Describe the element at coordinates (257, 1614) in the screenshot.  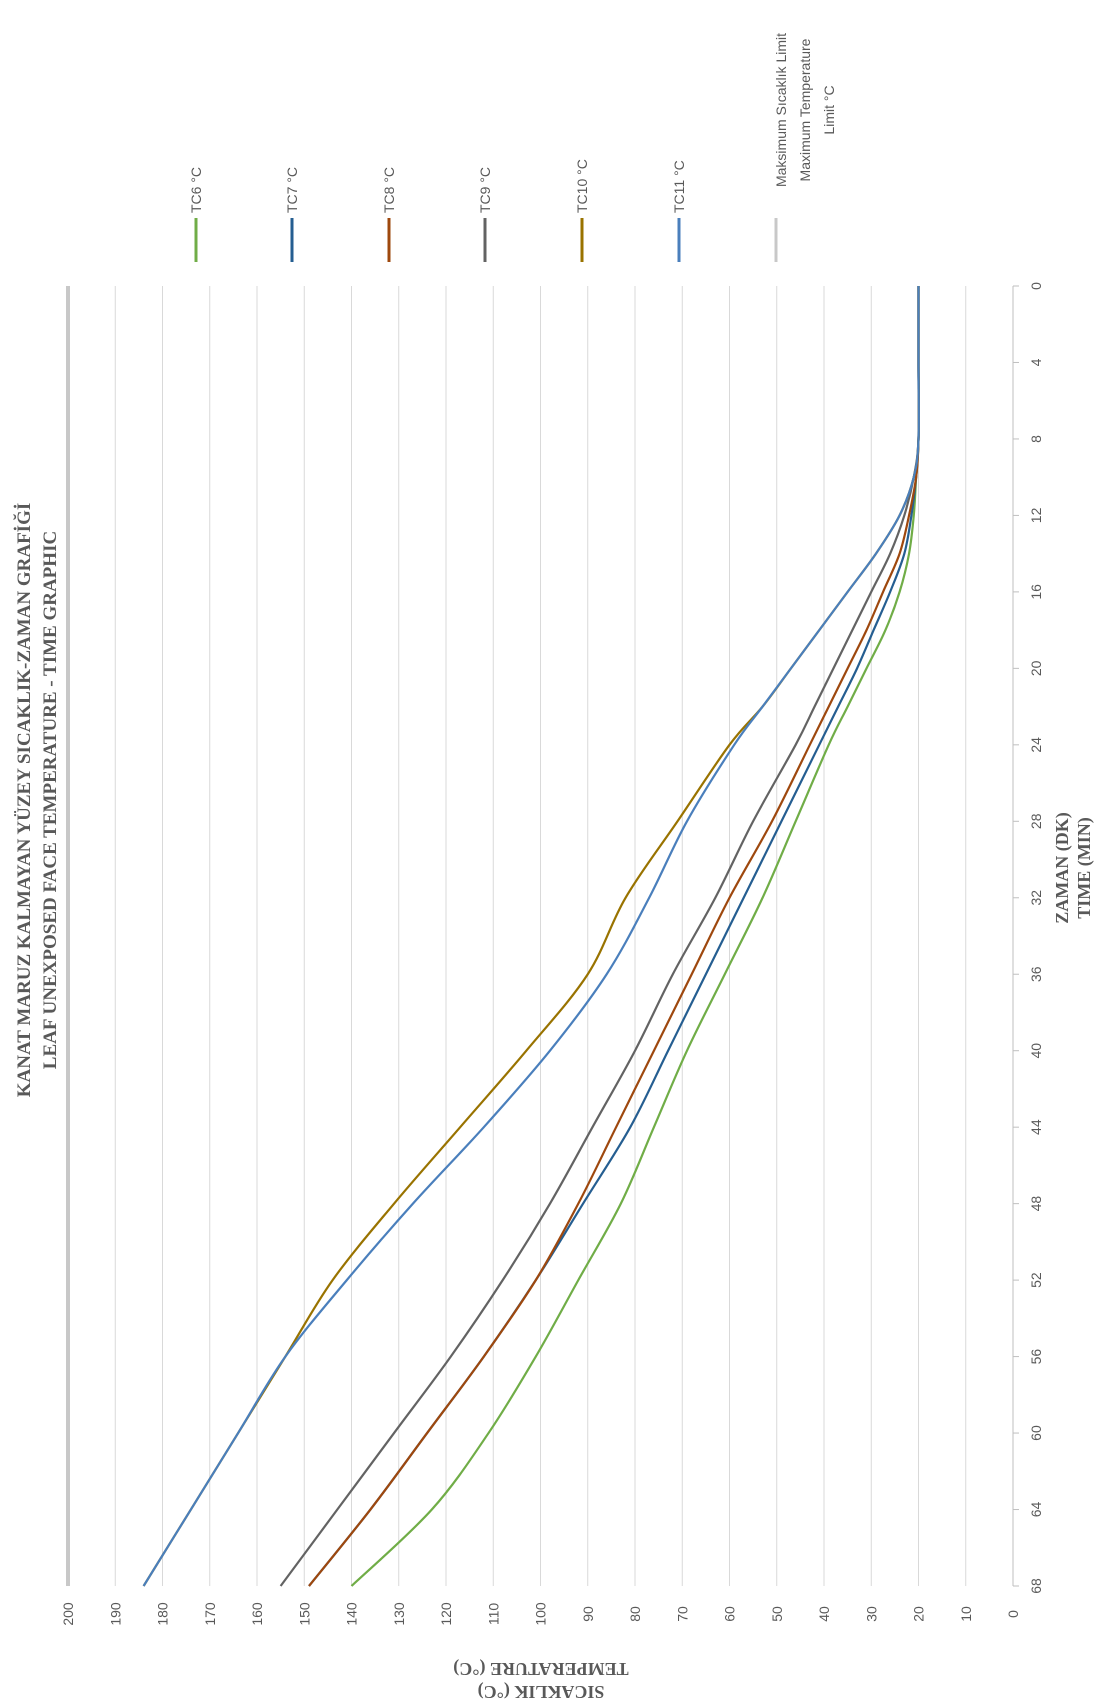
I see `y-tick-label: 160` at that location.